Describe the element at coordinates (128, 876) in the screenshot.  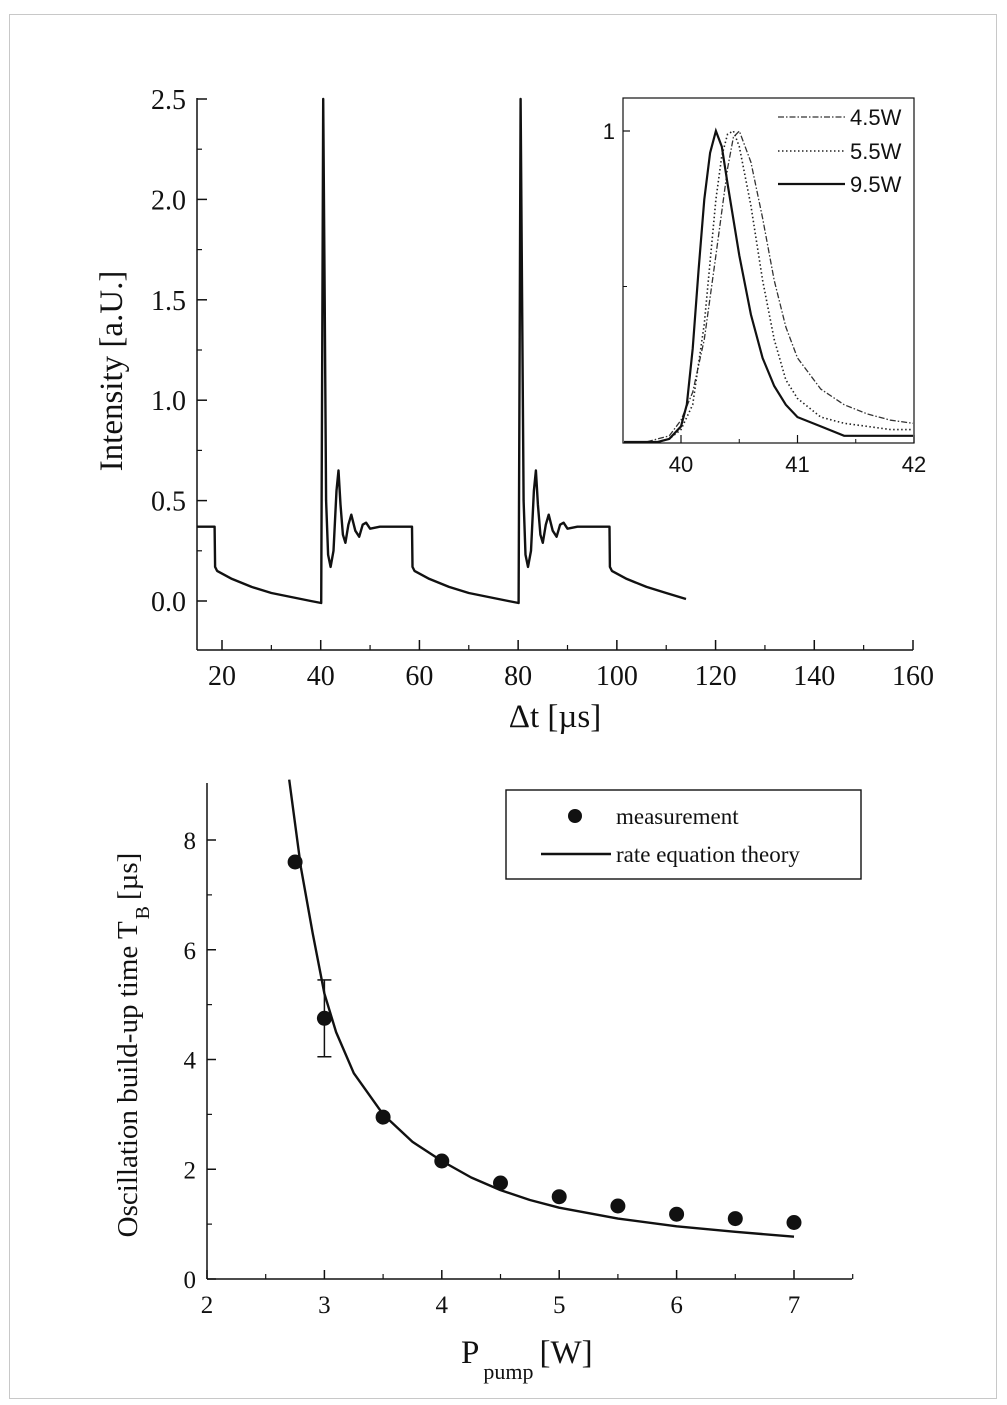
I see `y-label-unit: [µs]` at that location.